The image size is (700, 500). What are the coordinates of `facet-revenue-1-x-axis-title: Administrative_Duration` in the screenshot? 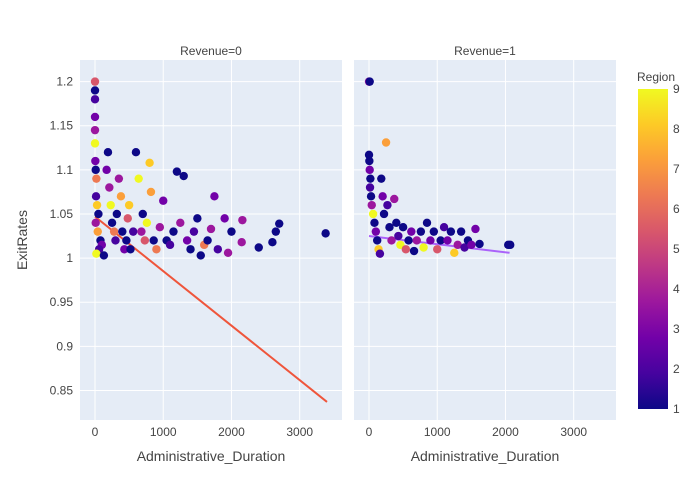 It's located at (485, 456).